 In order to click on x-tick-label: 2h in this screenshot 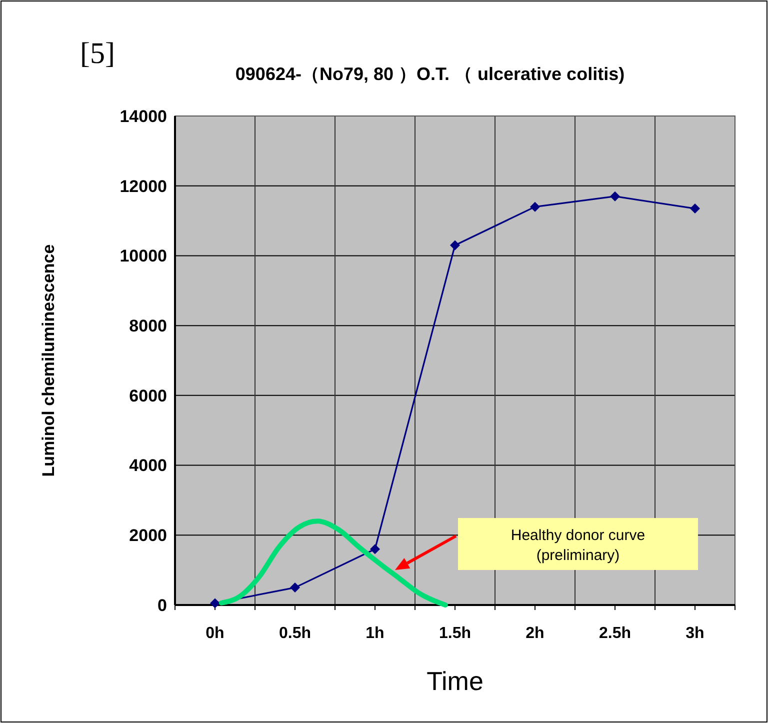, I will do `click(535, 633)`.